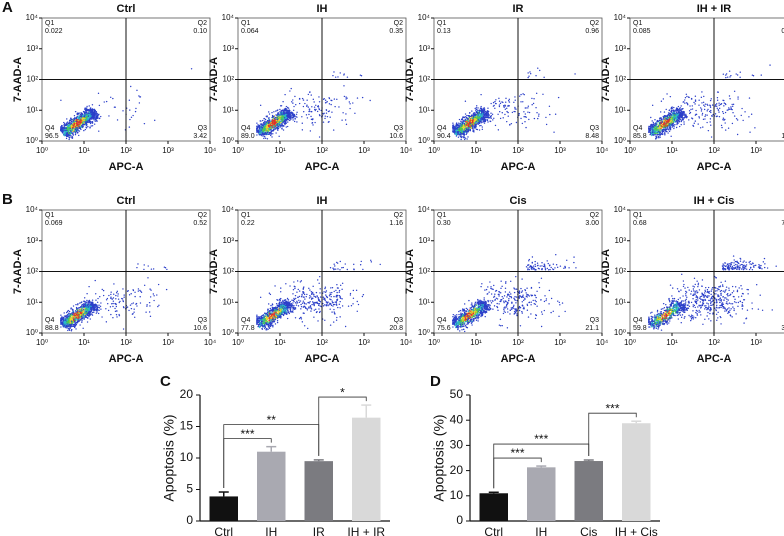  Describe the element at coordinates (640, 136) in the screenshot. I see `quadrant-percent: 85.8` at that location.